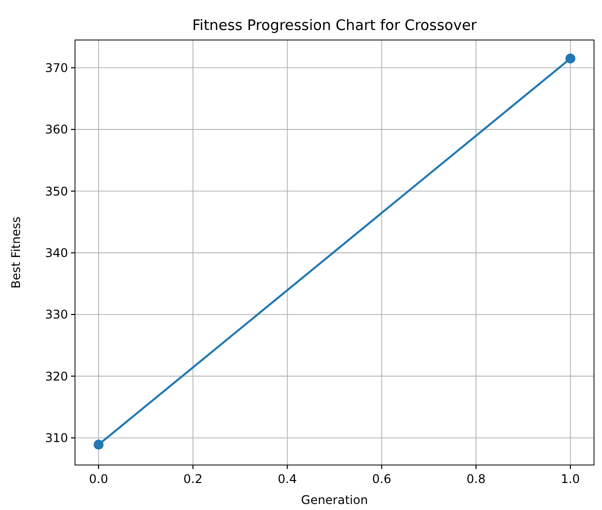 Image resolution: width=602 pixels, height=510 pixels. What do you see at coordinates (56, 438) in the screenshot?
I see `y-tick-label: 310` at bounding box center [56, 438].